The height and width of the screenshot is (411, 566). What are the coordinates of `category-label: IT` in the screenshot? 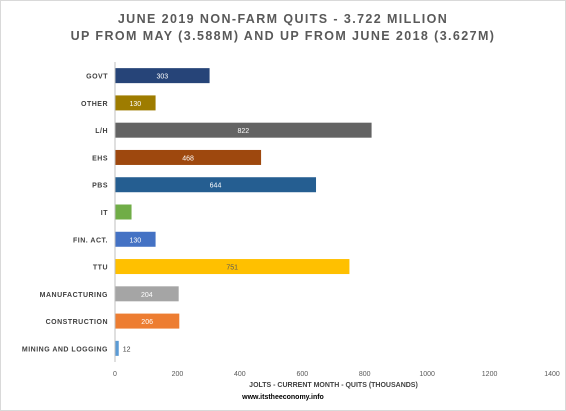 It's located at (104, 213).